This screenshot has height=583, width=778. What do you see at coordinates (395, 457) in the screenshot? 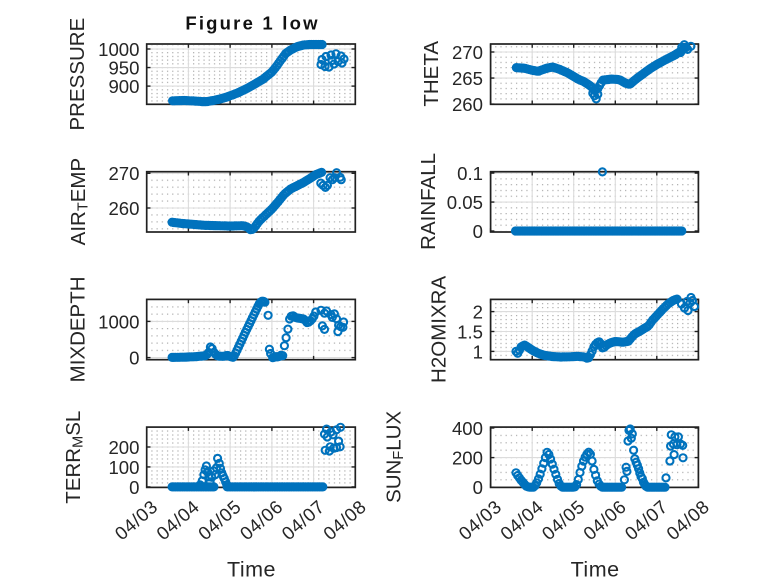
I see `svg-text: SUNFLUX` at bounding box center [395, 457].